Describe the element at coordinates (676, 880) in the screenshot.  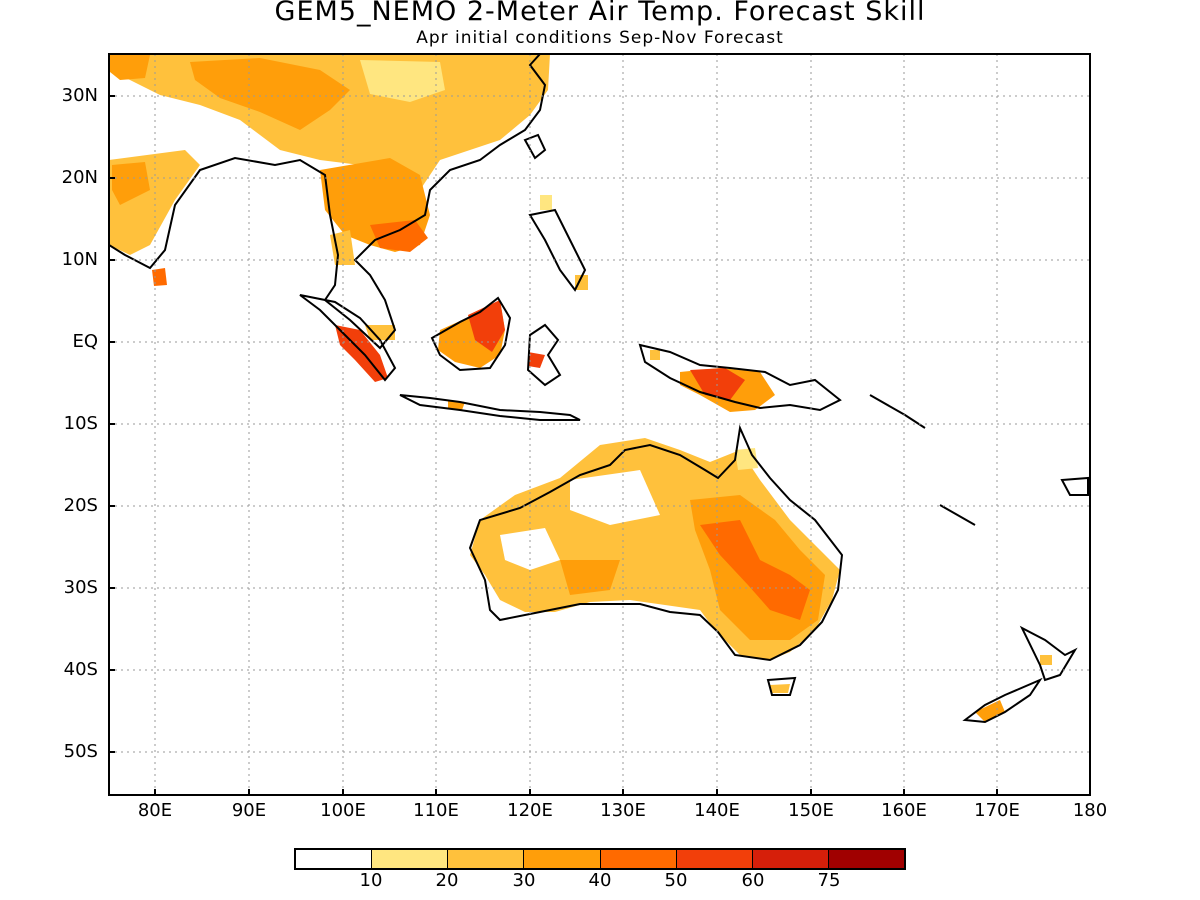
I see `colorbar-label: 50` at that location.